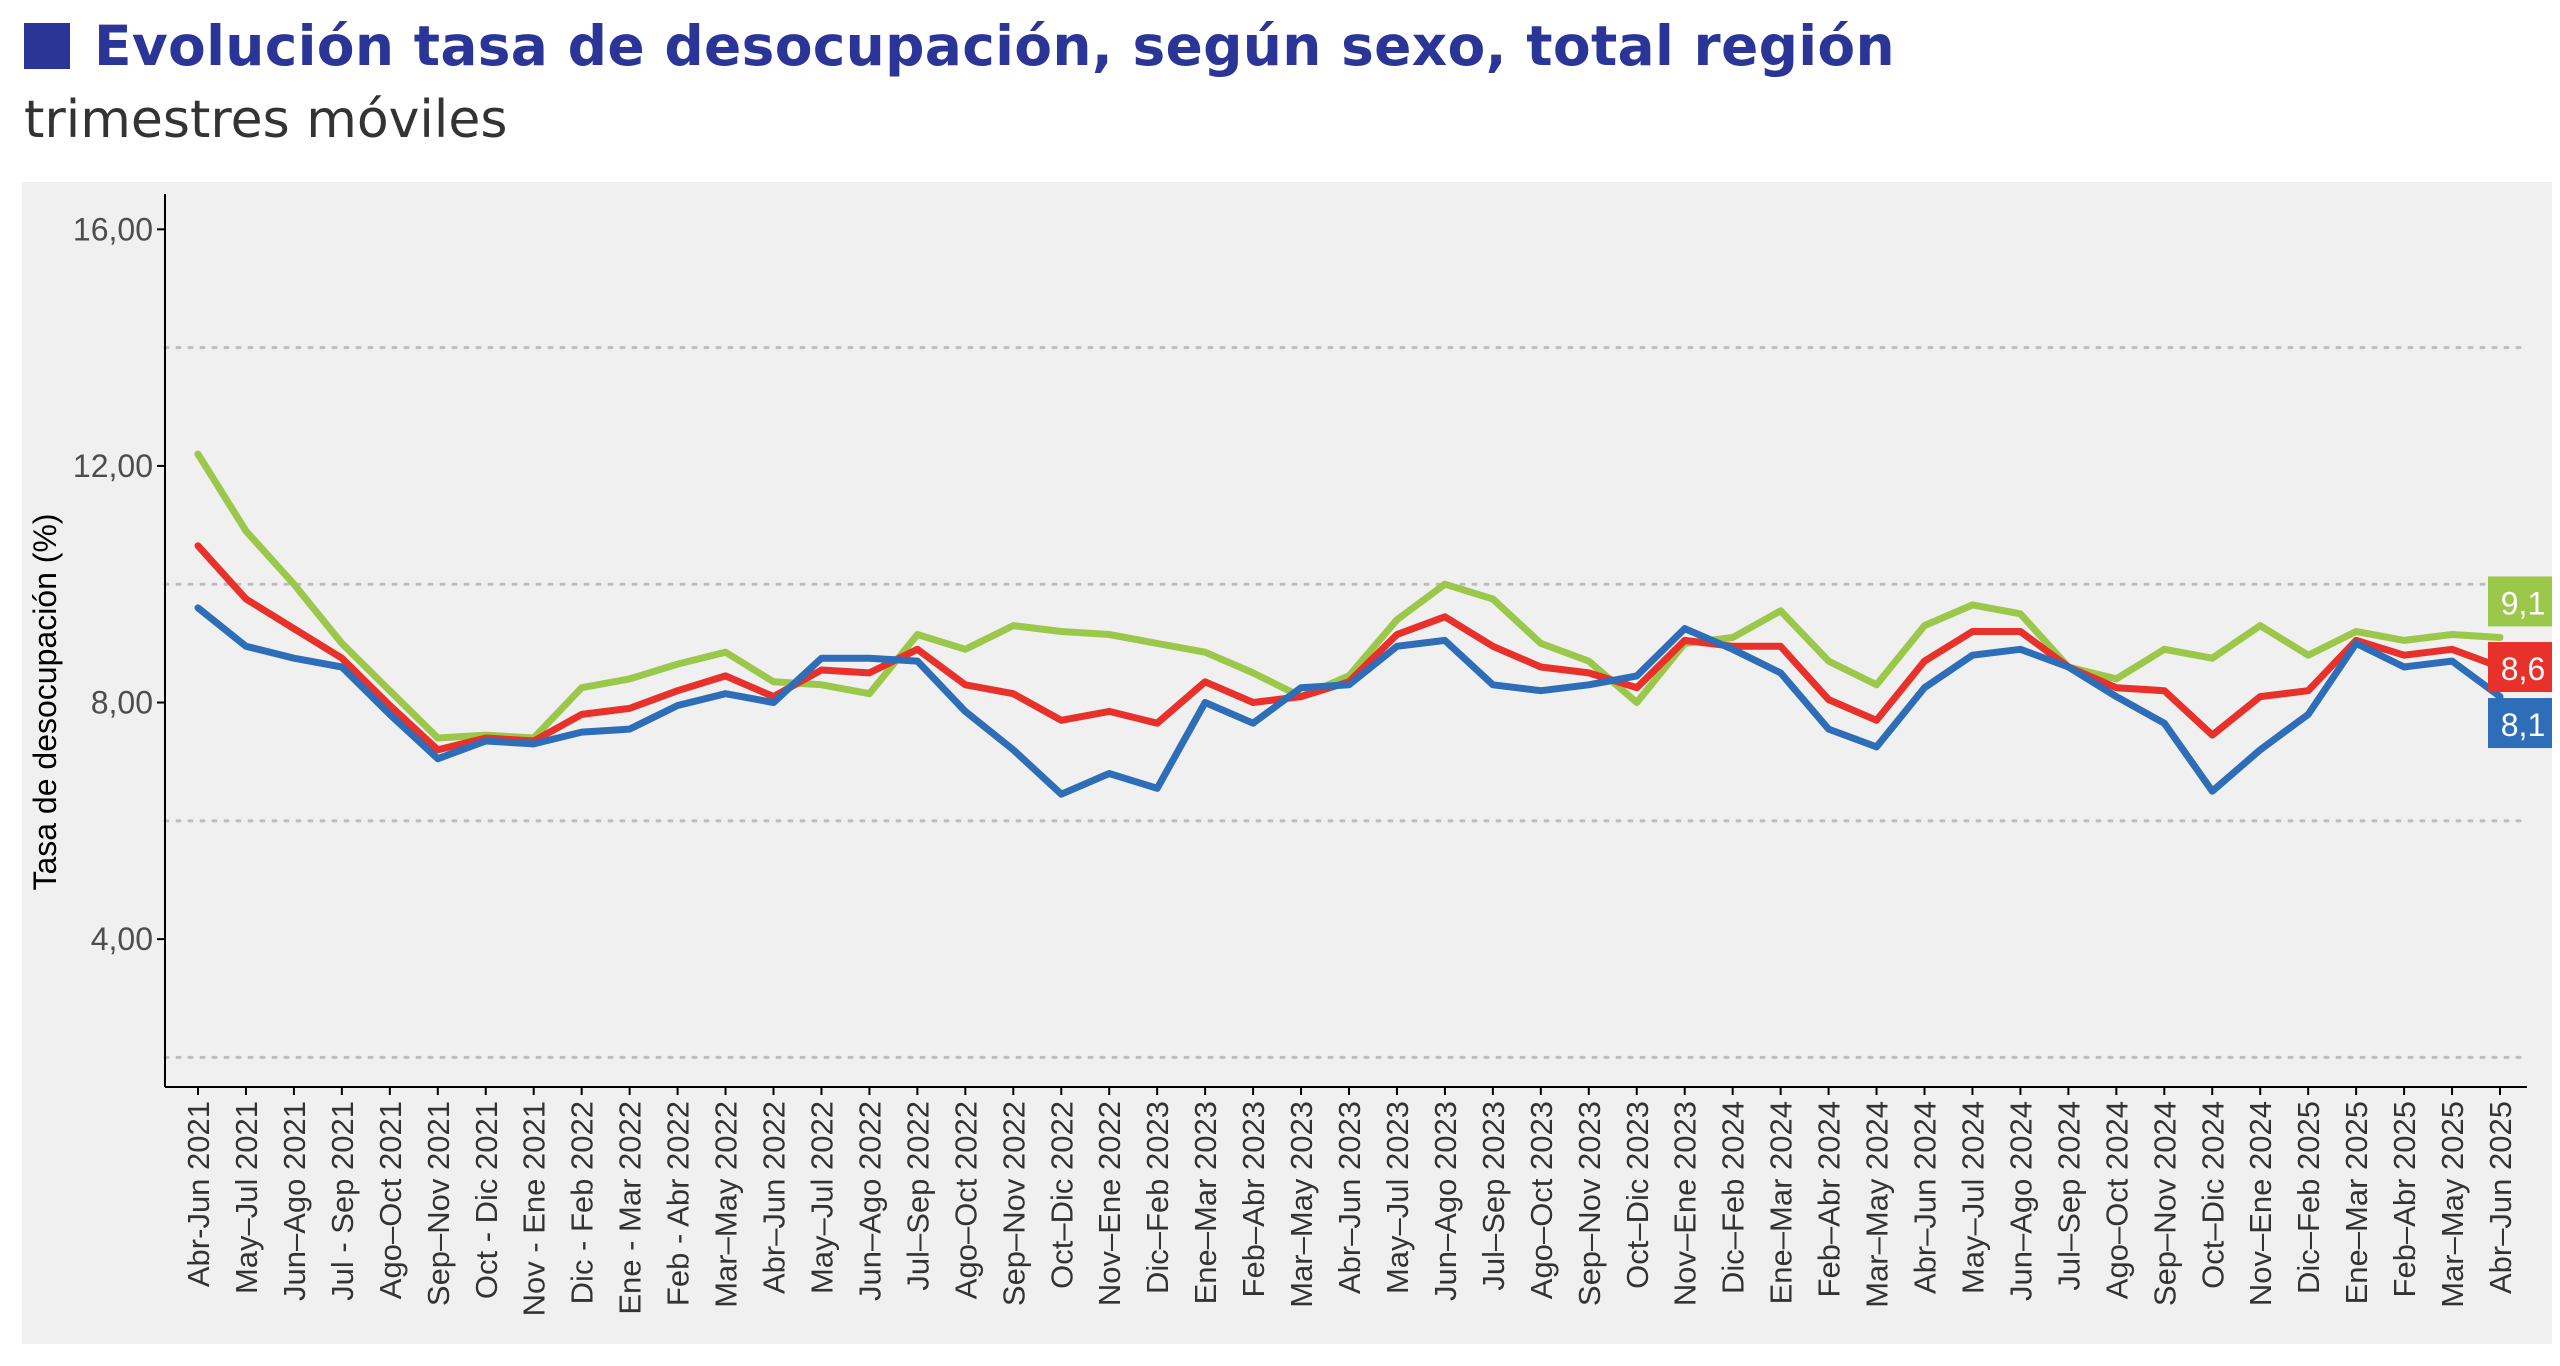  Describe the element at coordinates (2452, 1204) in the screenshot. I see `x-tick-label: Mar–May 2025` at that location.